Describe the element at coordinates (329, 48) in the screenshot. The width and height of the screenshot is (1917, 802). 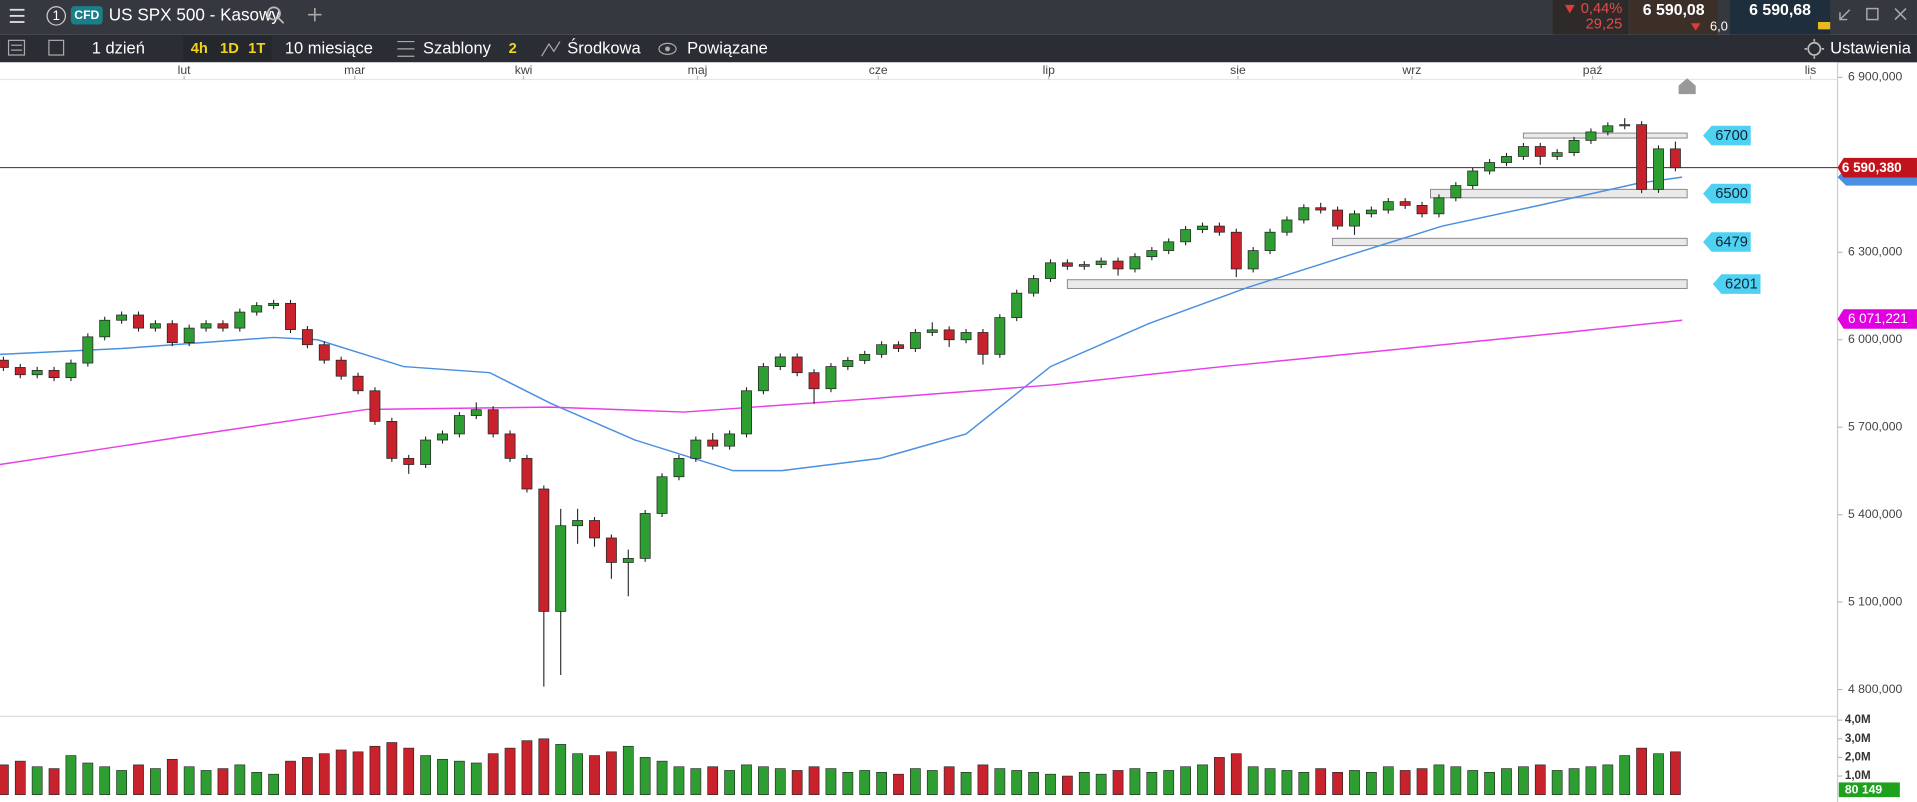
I see `range: 10 miesiące` at that location.